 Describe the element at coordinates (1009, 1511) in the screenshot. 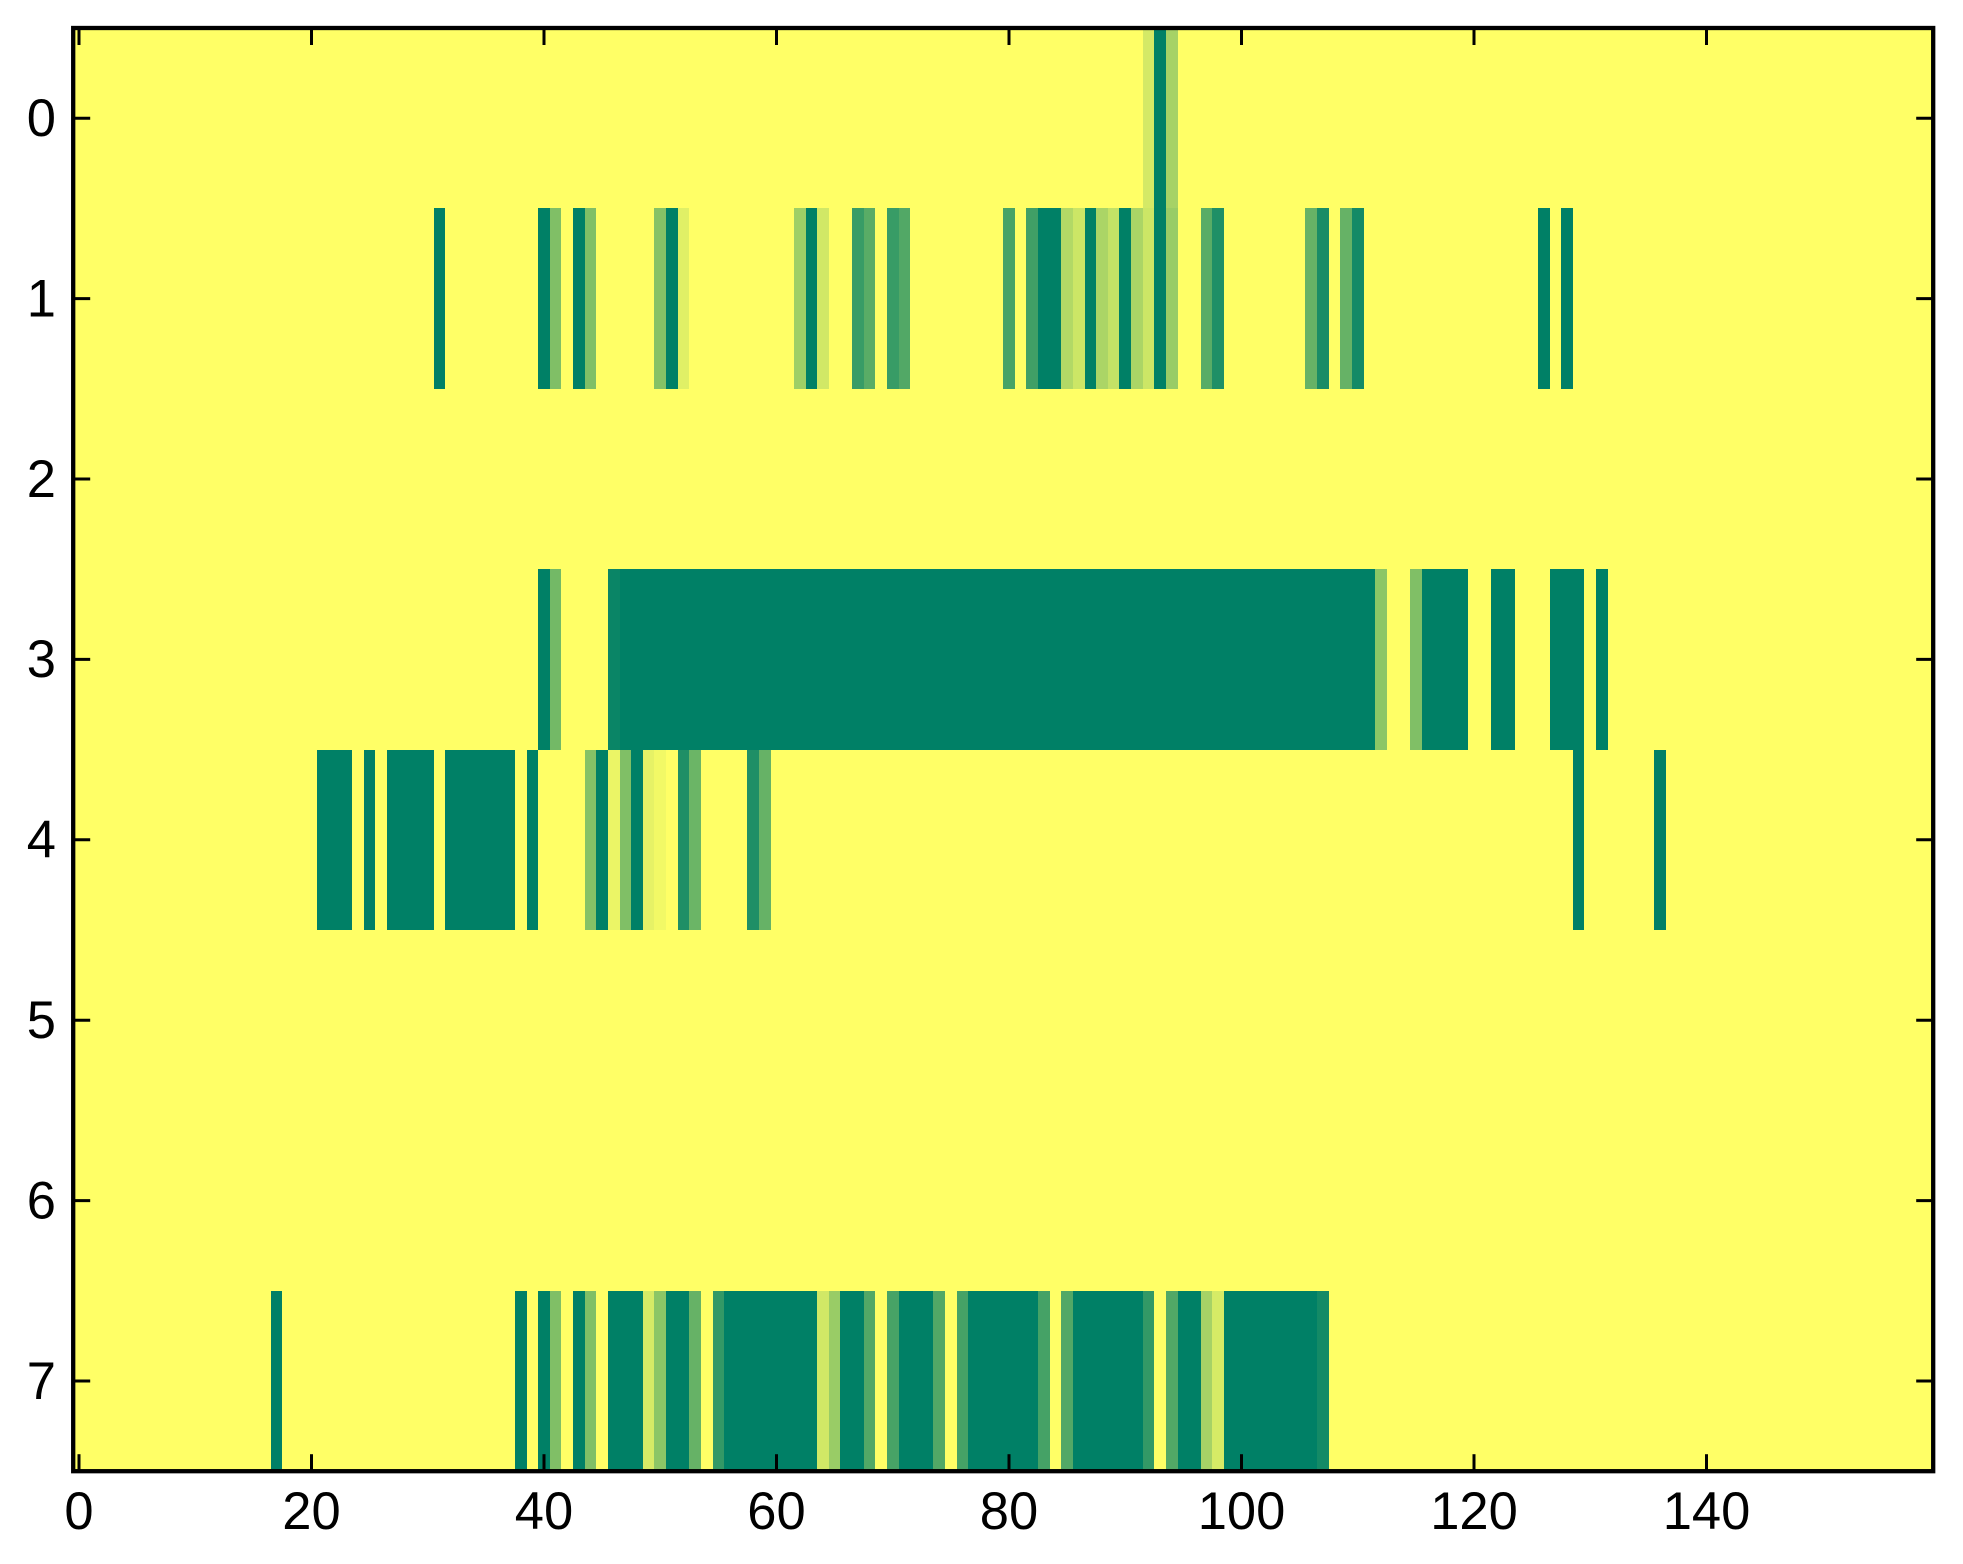

I see `svg-text: 80` at that location.